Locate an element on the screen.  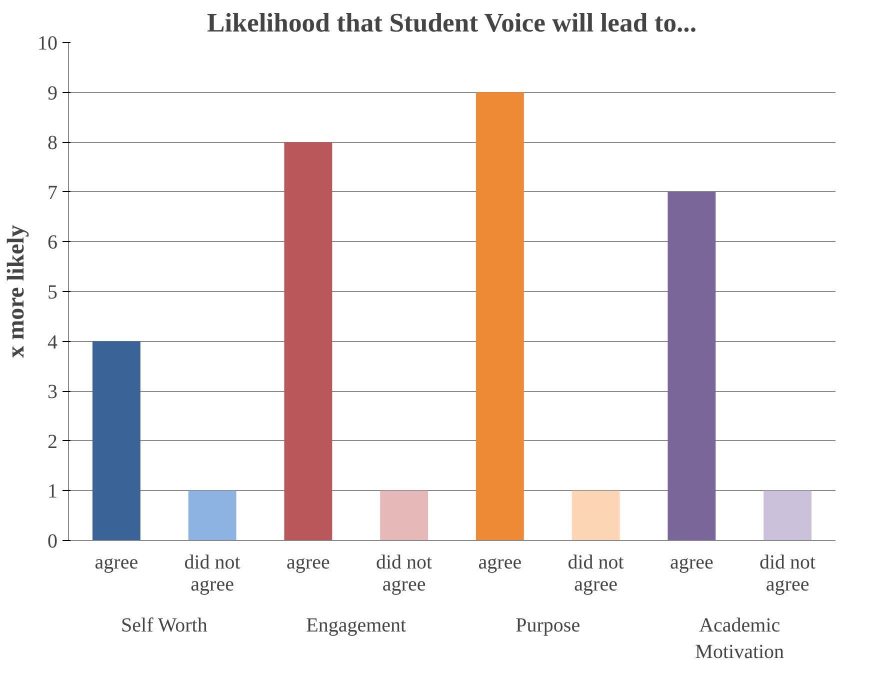
y-tick-label: 4 is located at coordinates (53, 342).